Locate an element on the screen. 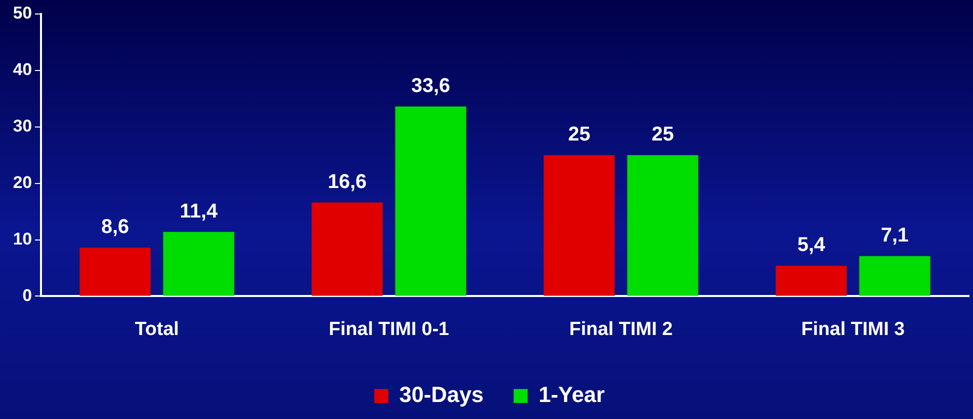 The height and width of the screenshot is (419, 973). x-tick-label: Final TIMI 0-1 is located at coordinates (389, 329).